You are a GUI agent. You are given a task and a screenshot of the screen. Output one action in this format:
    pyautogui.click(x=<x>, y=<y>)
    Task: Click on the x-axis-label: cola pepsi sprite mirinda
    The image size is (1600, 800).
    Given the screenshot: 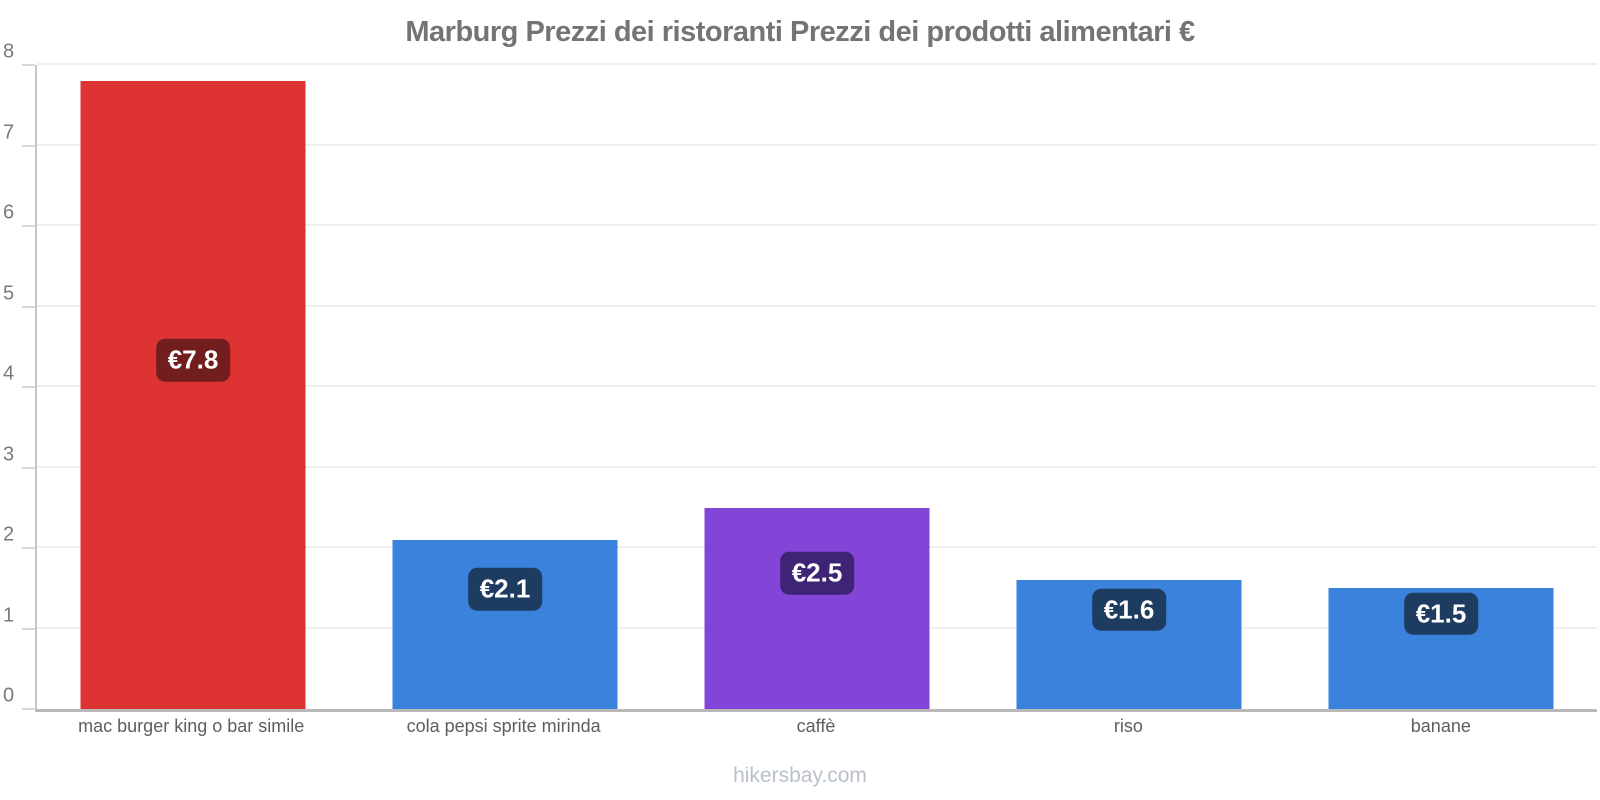 What is the action you would take?
    pyautogui.click(x=503, y=726)
    